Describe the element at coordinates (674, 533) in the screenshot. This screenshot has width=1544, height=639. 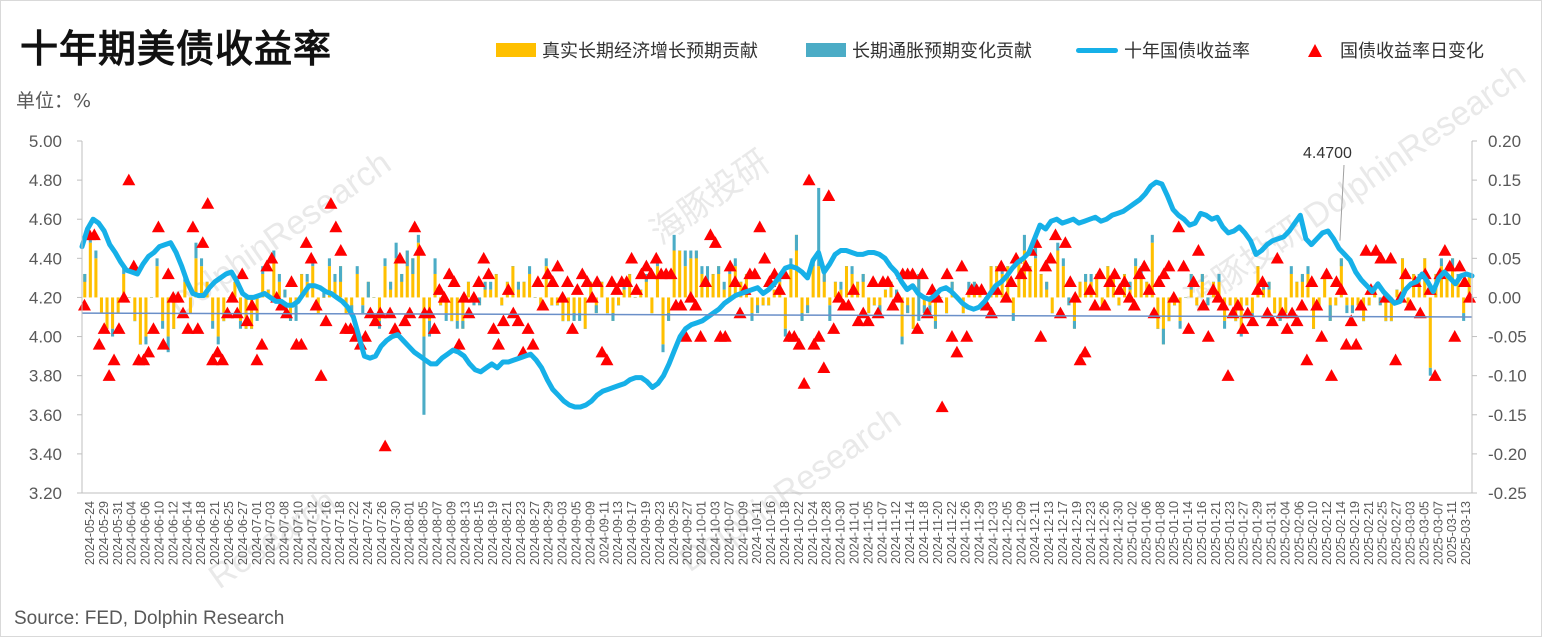
I see `x-tick-label: 2024-09-25` at that location.